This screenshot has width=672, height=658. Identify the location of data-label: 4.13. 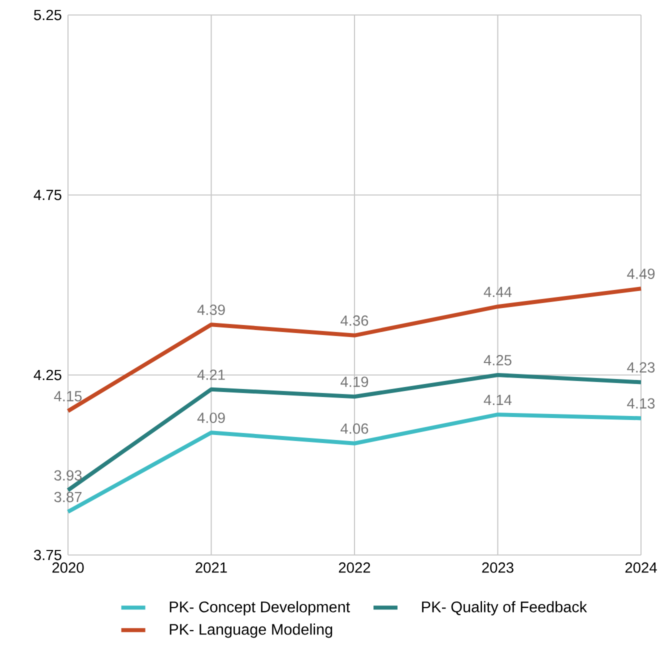
(641, 403).